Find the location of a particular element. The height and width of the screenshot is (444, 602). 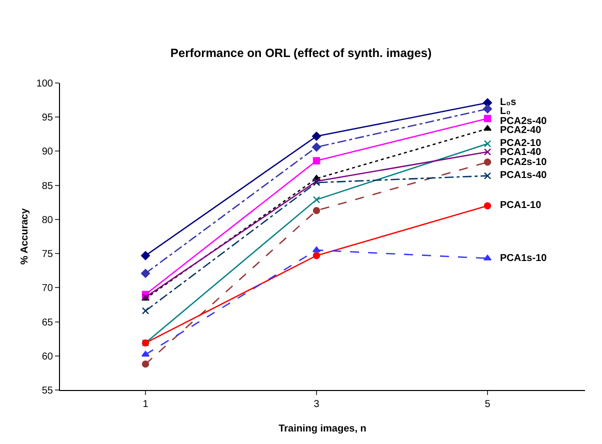

series-label: PCA1s-40 is located at coordinates (524, 175).